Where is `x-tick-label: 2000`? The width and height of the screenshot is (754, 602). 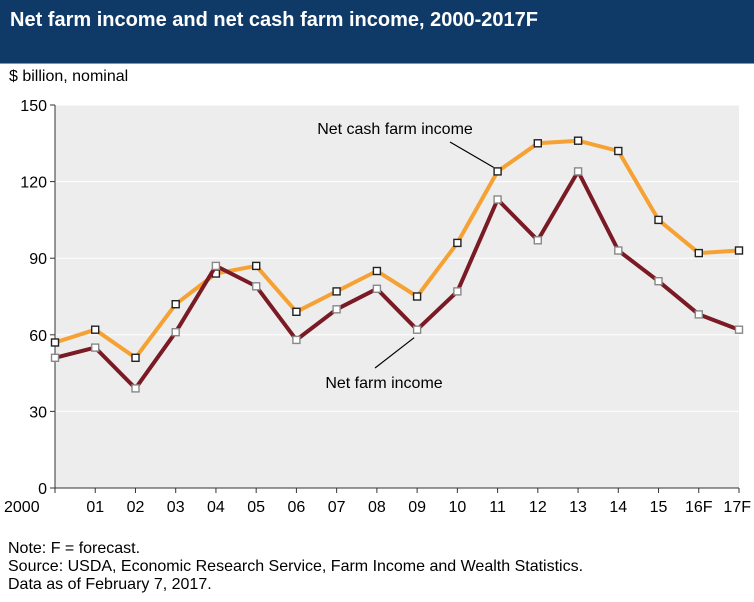 x-tick-label: 2000 is located at coordinates (22, 507).